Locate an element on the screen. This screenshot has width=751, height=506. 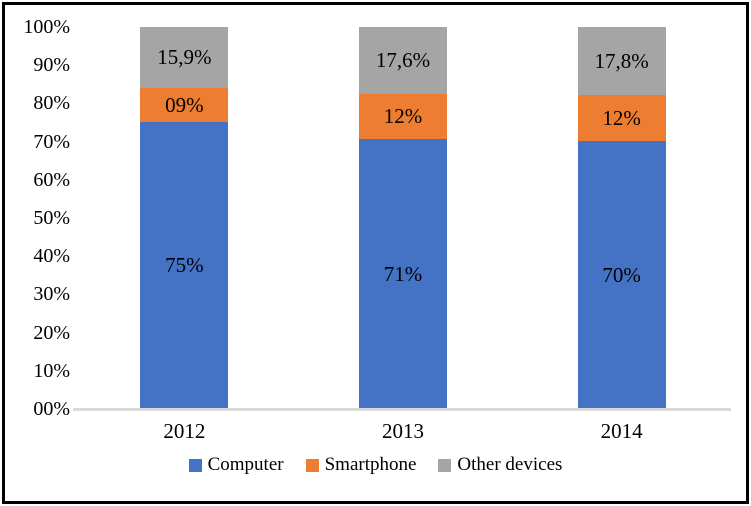
segment-label-computer-2013: 71% is located at coordinates (403, 273).